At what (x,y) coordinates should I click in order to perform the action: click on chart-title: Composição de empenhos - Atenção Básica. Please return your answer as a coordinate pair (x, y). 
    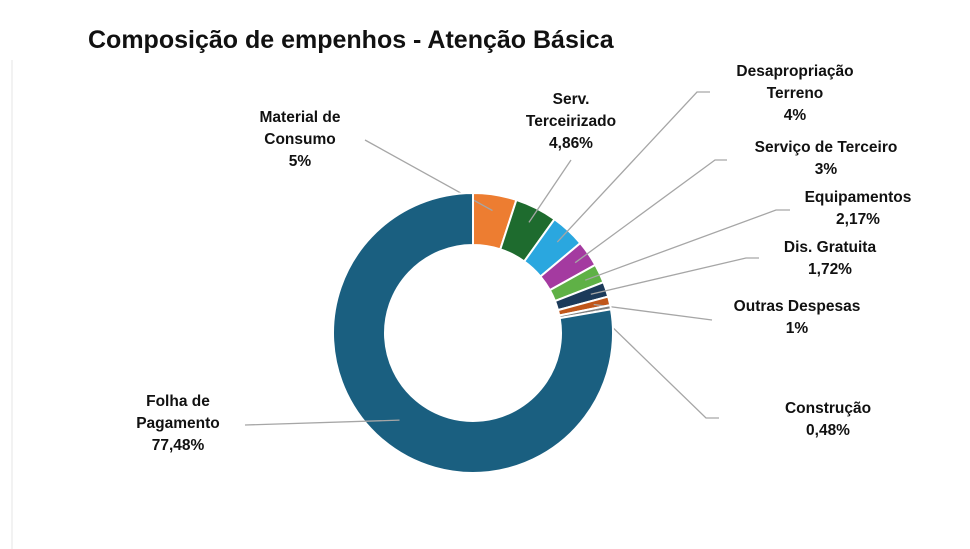
    Looking at the image, I should click on (351, 40).